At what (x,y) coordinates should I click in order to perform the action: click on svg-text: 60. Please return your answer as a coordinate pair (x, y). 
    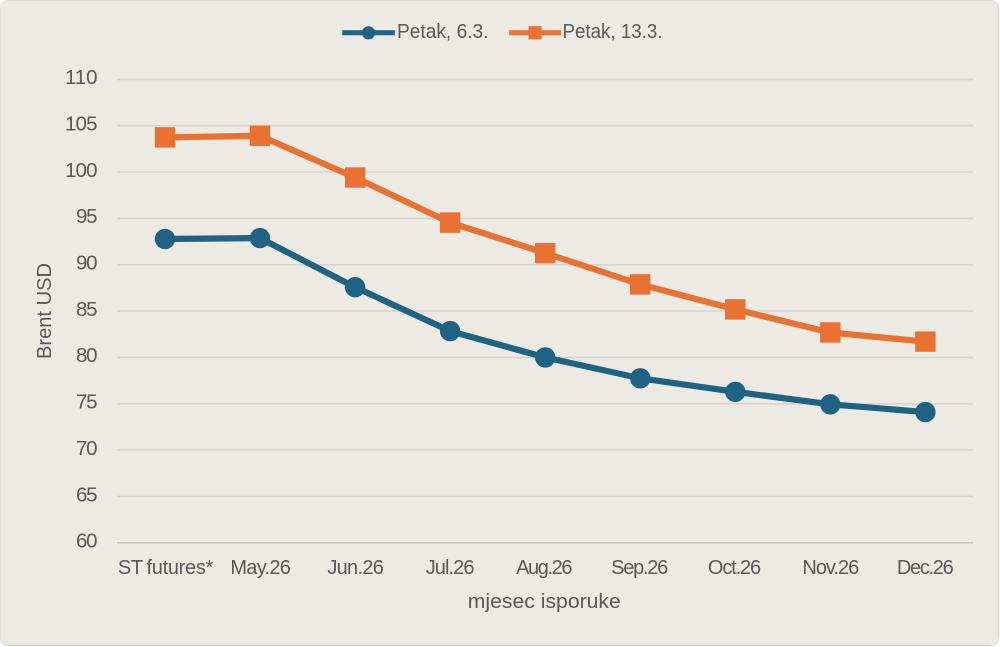
    Looking at the image, I should click on (87, 541).